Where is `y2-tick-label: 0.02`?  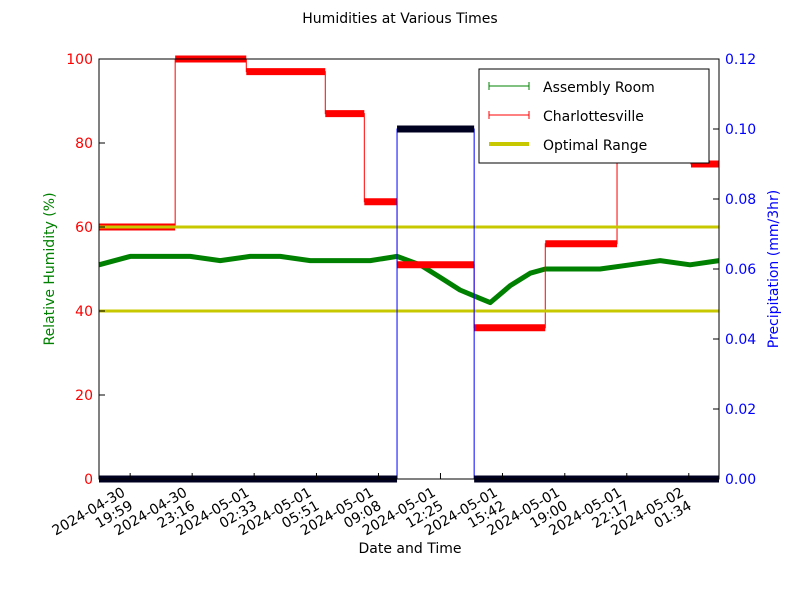 y2-tick-label: 0.02 is located at coordinates (740, 410).